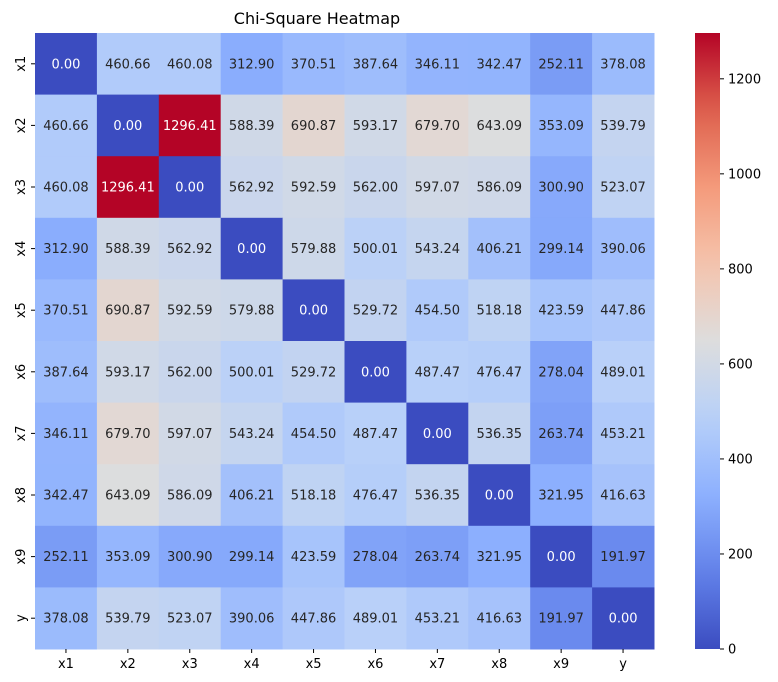 Image resolution: width=778 pixels, height=682 pixels. I want to click on cell-value-label: 447.86, so click(314, 619).